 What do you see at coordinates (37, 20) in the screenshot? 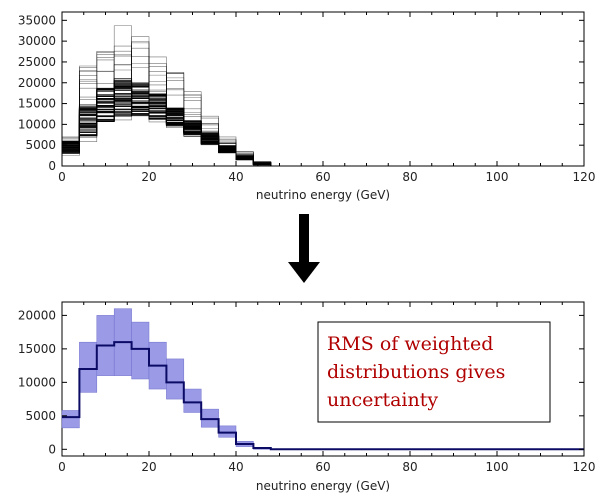
I see `y-tick-label: 35000` at bounding box center [37, 20].